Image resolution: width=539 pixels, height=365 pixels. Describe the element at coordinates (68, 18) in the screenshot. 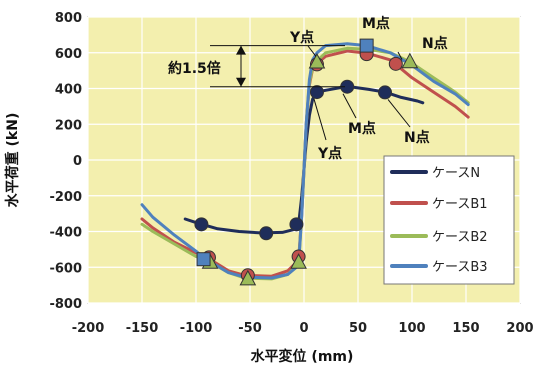

I see `y-tick-label: 800` at that location.